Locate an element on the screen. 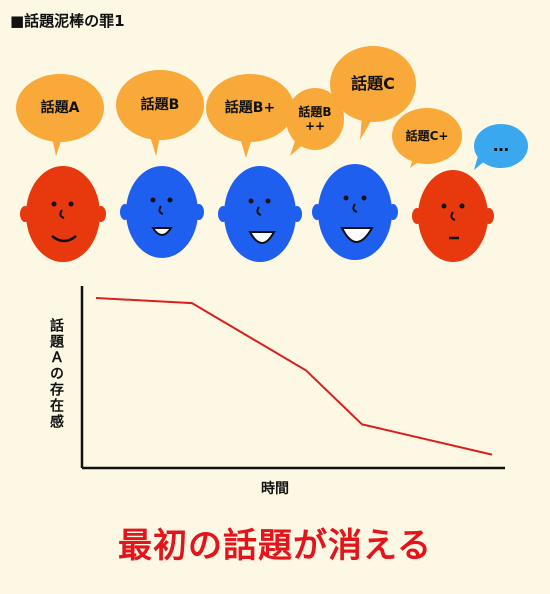 This screenshot has height=594, width=550. speech-bubble-topic-b-plus: 話題B+ is located at coordinates (250, 108).